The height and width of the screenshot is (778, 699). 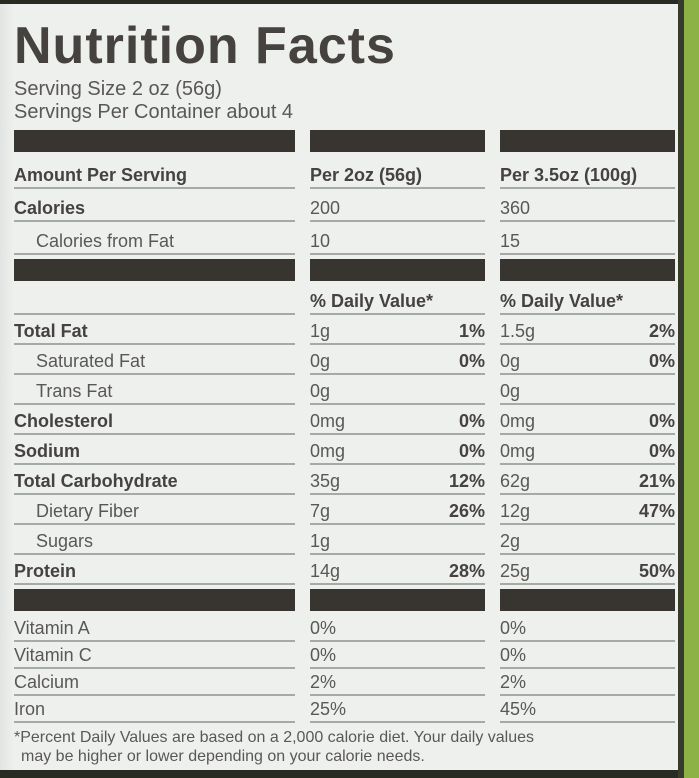 What do you see at coordinates (366, 175) in the screenshot?
I see `amount-value: Per 2oz (56g)` at bounding box center [366, 175].